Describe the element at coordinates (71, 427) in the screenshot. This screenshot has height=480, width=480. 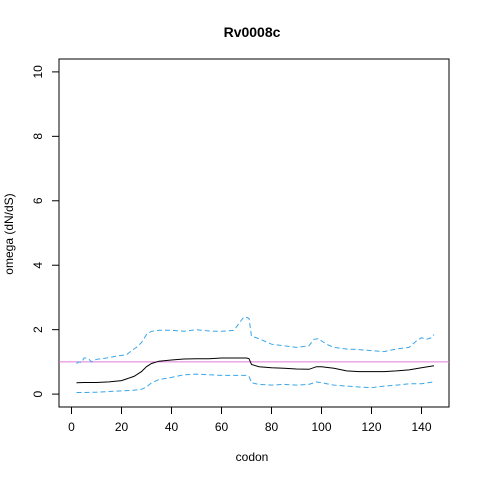
I see `x-tick-label: 0` at that location.